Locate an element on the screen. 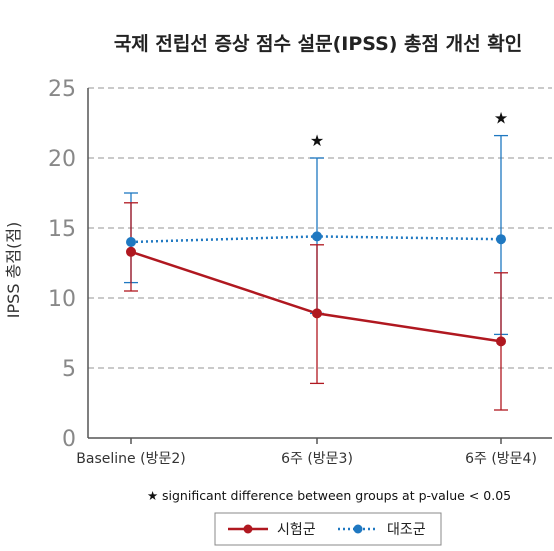  x-tick-label: 6주 (방문3) is located at coordinates (317, 459).